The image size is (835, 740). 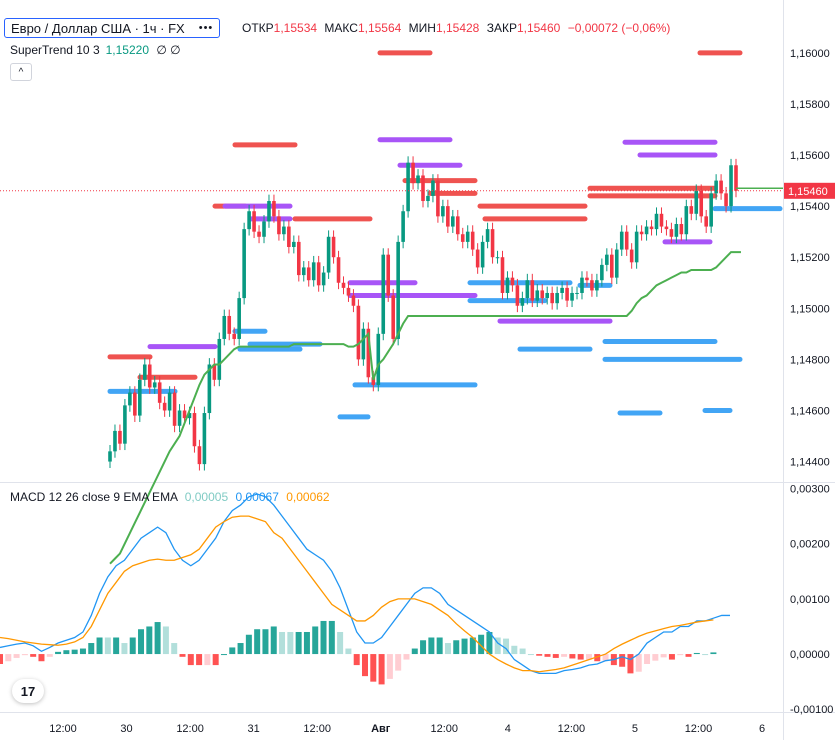 What do you see at coordinates (619, 28) in the screenshot?
I see `change-value: −0,00072 (−0,06%)` at bounding box center [619, 28].